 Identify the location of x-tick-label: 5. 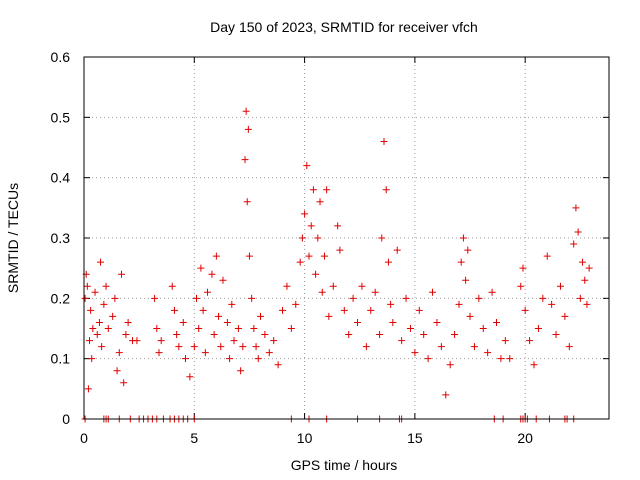
(194, 438).